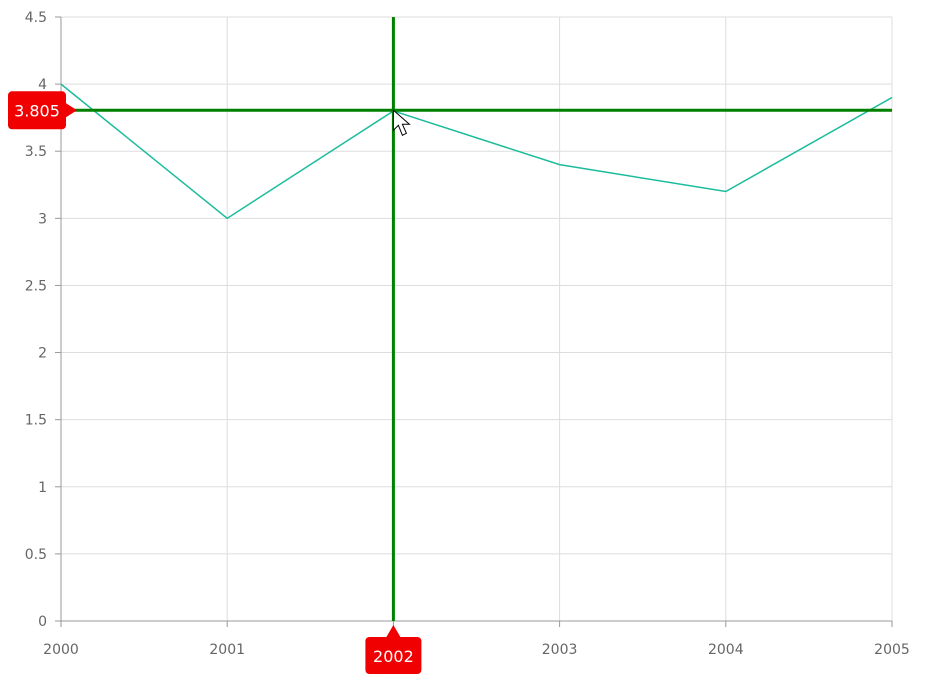  Describe the element at coordinates (393, 631) in the screenshot. I see `crosshair-x-badge-pointer` at that location.